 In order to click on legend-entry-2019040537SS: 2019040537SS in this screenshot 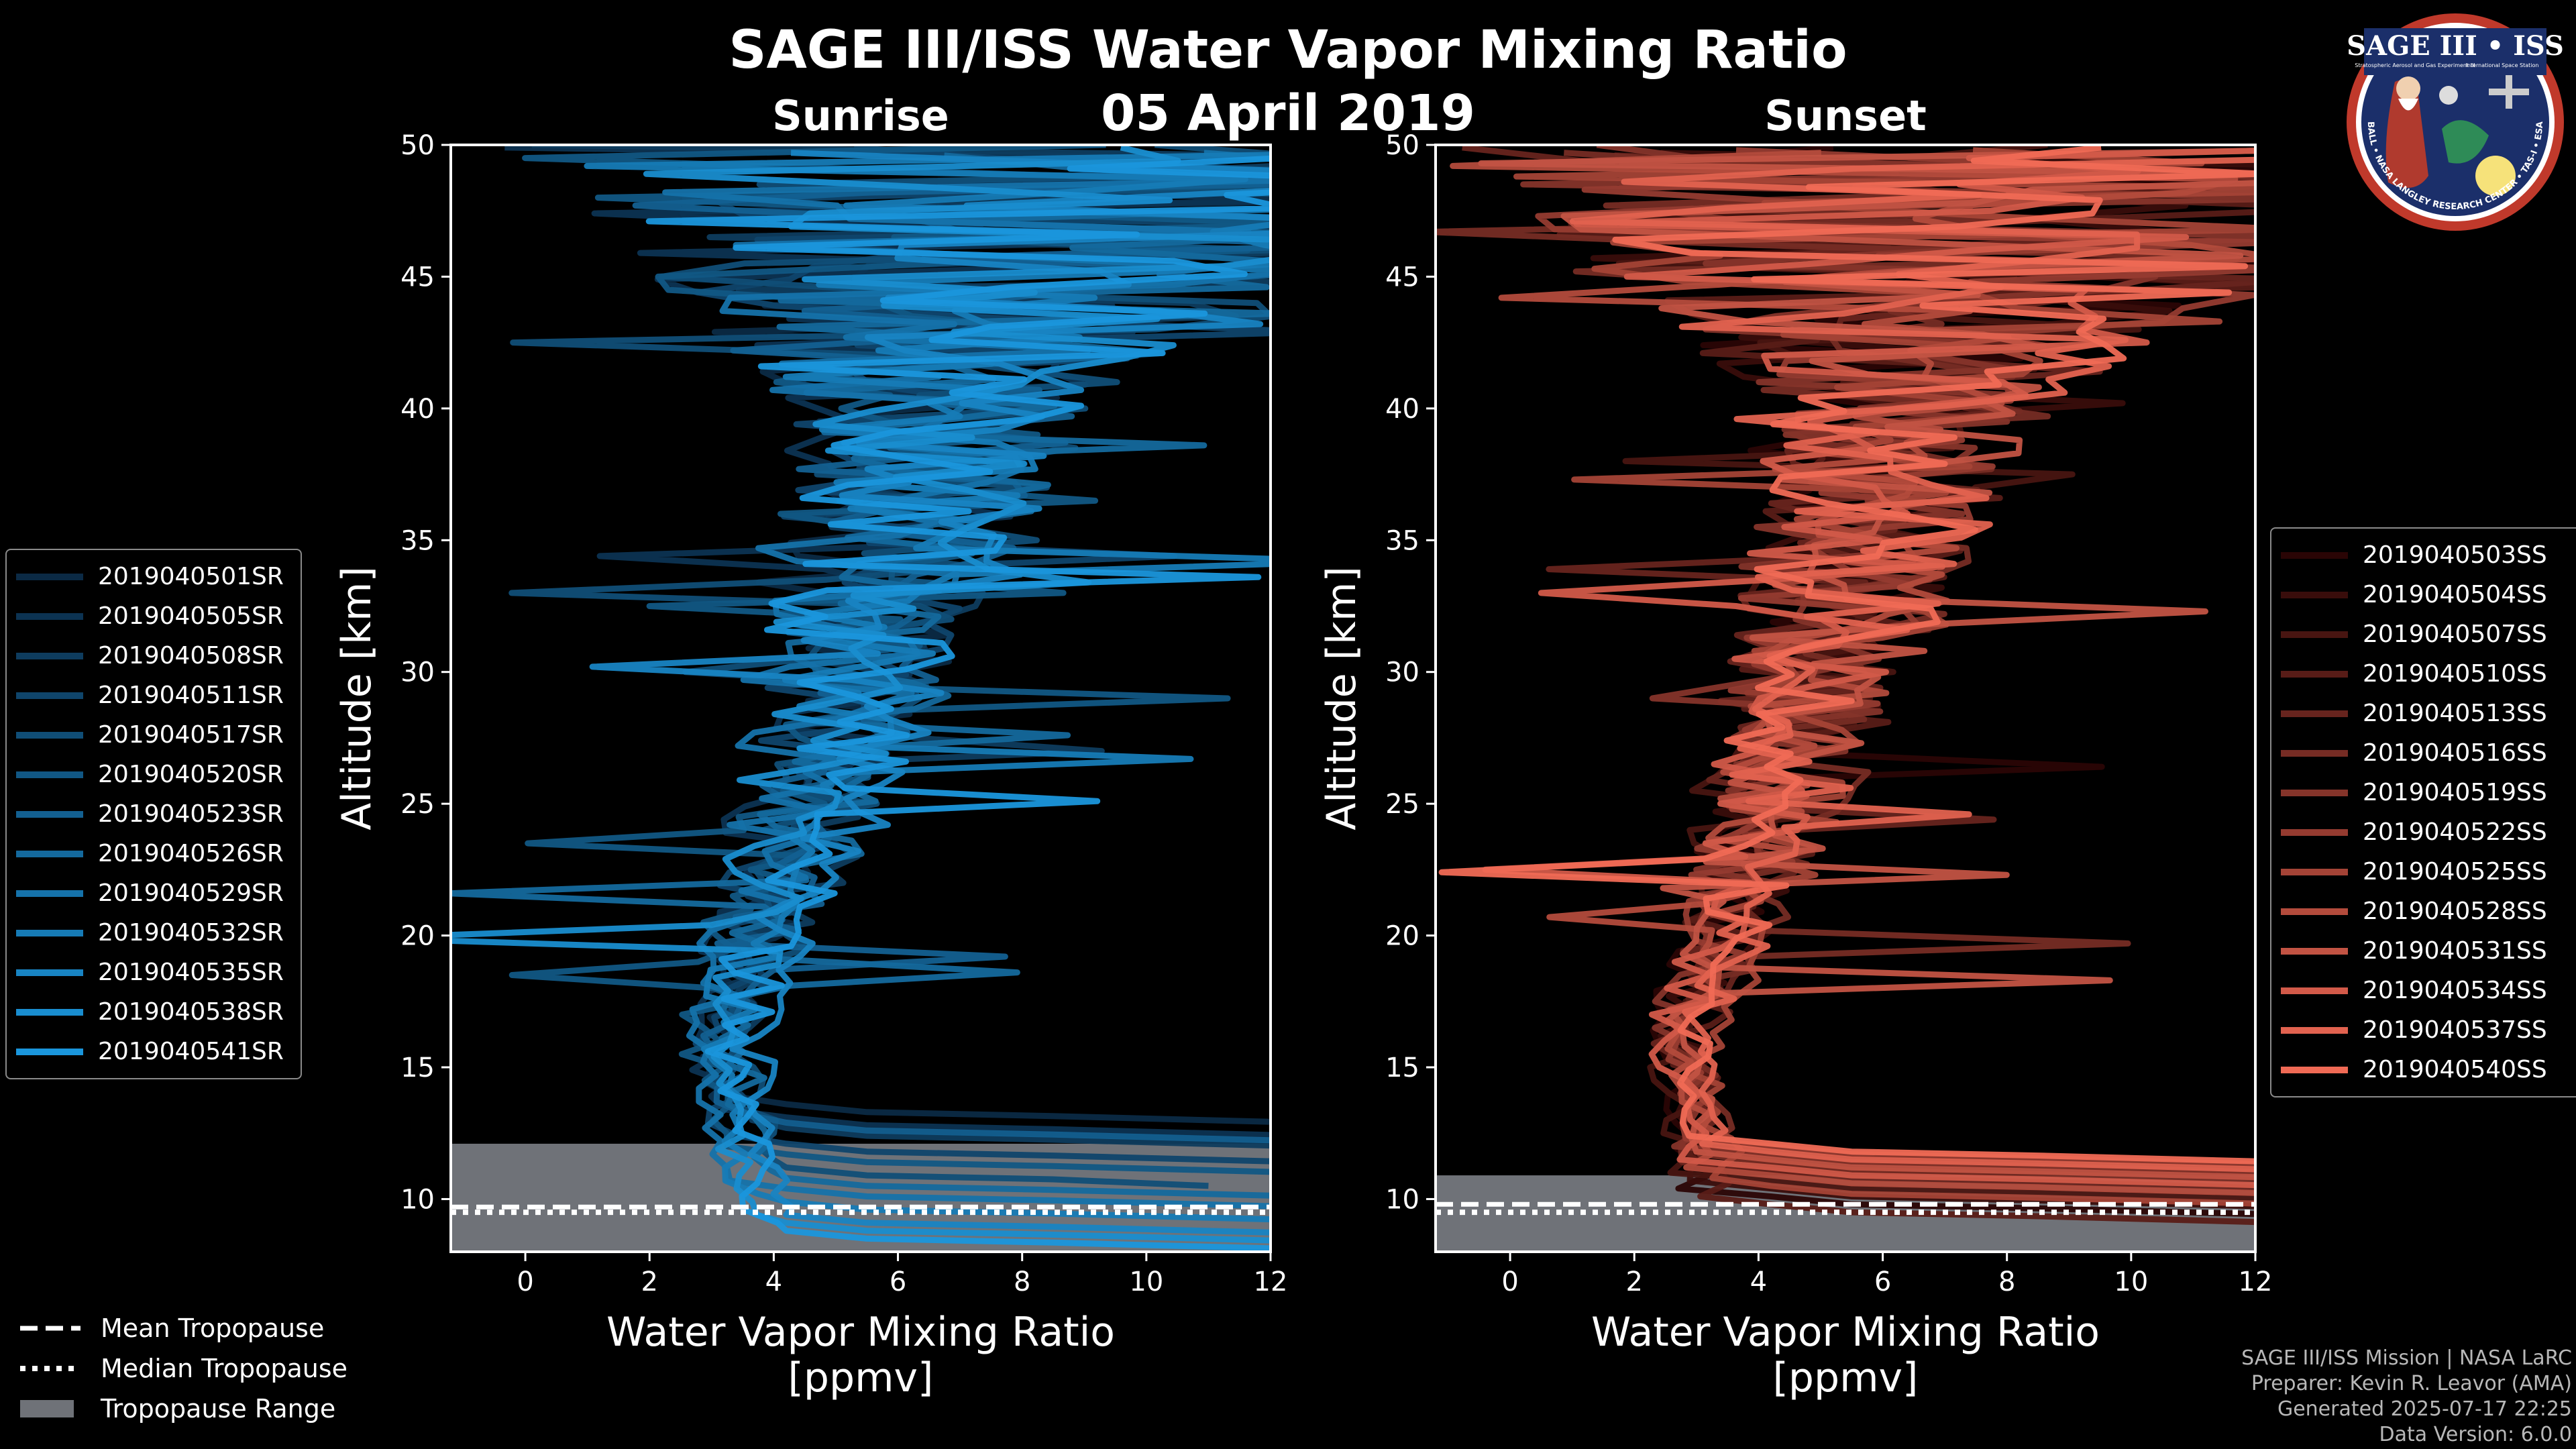, I will do `click(2426, 1030)`.